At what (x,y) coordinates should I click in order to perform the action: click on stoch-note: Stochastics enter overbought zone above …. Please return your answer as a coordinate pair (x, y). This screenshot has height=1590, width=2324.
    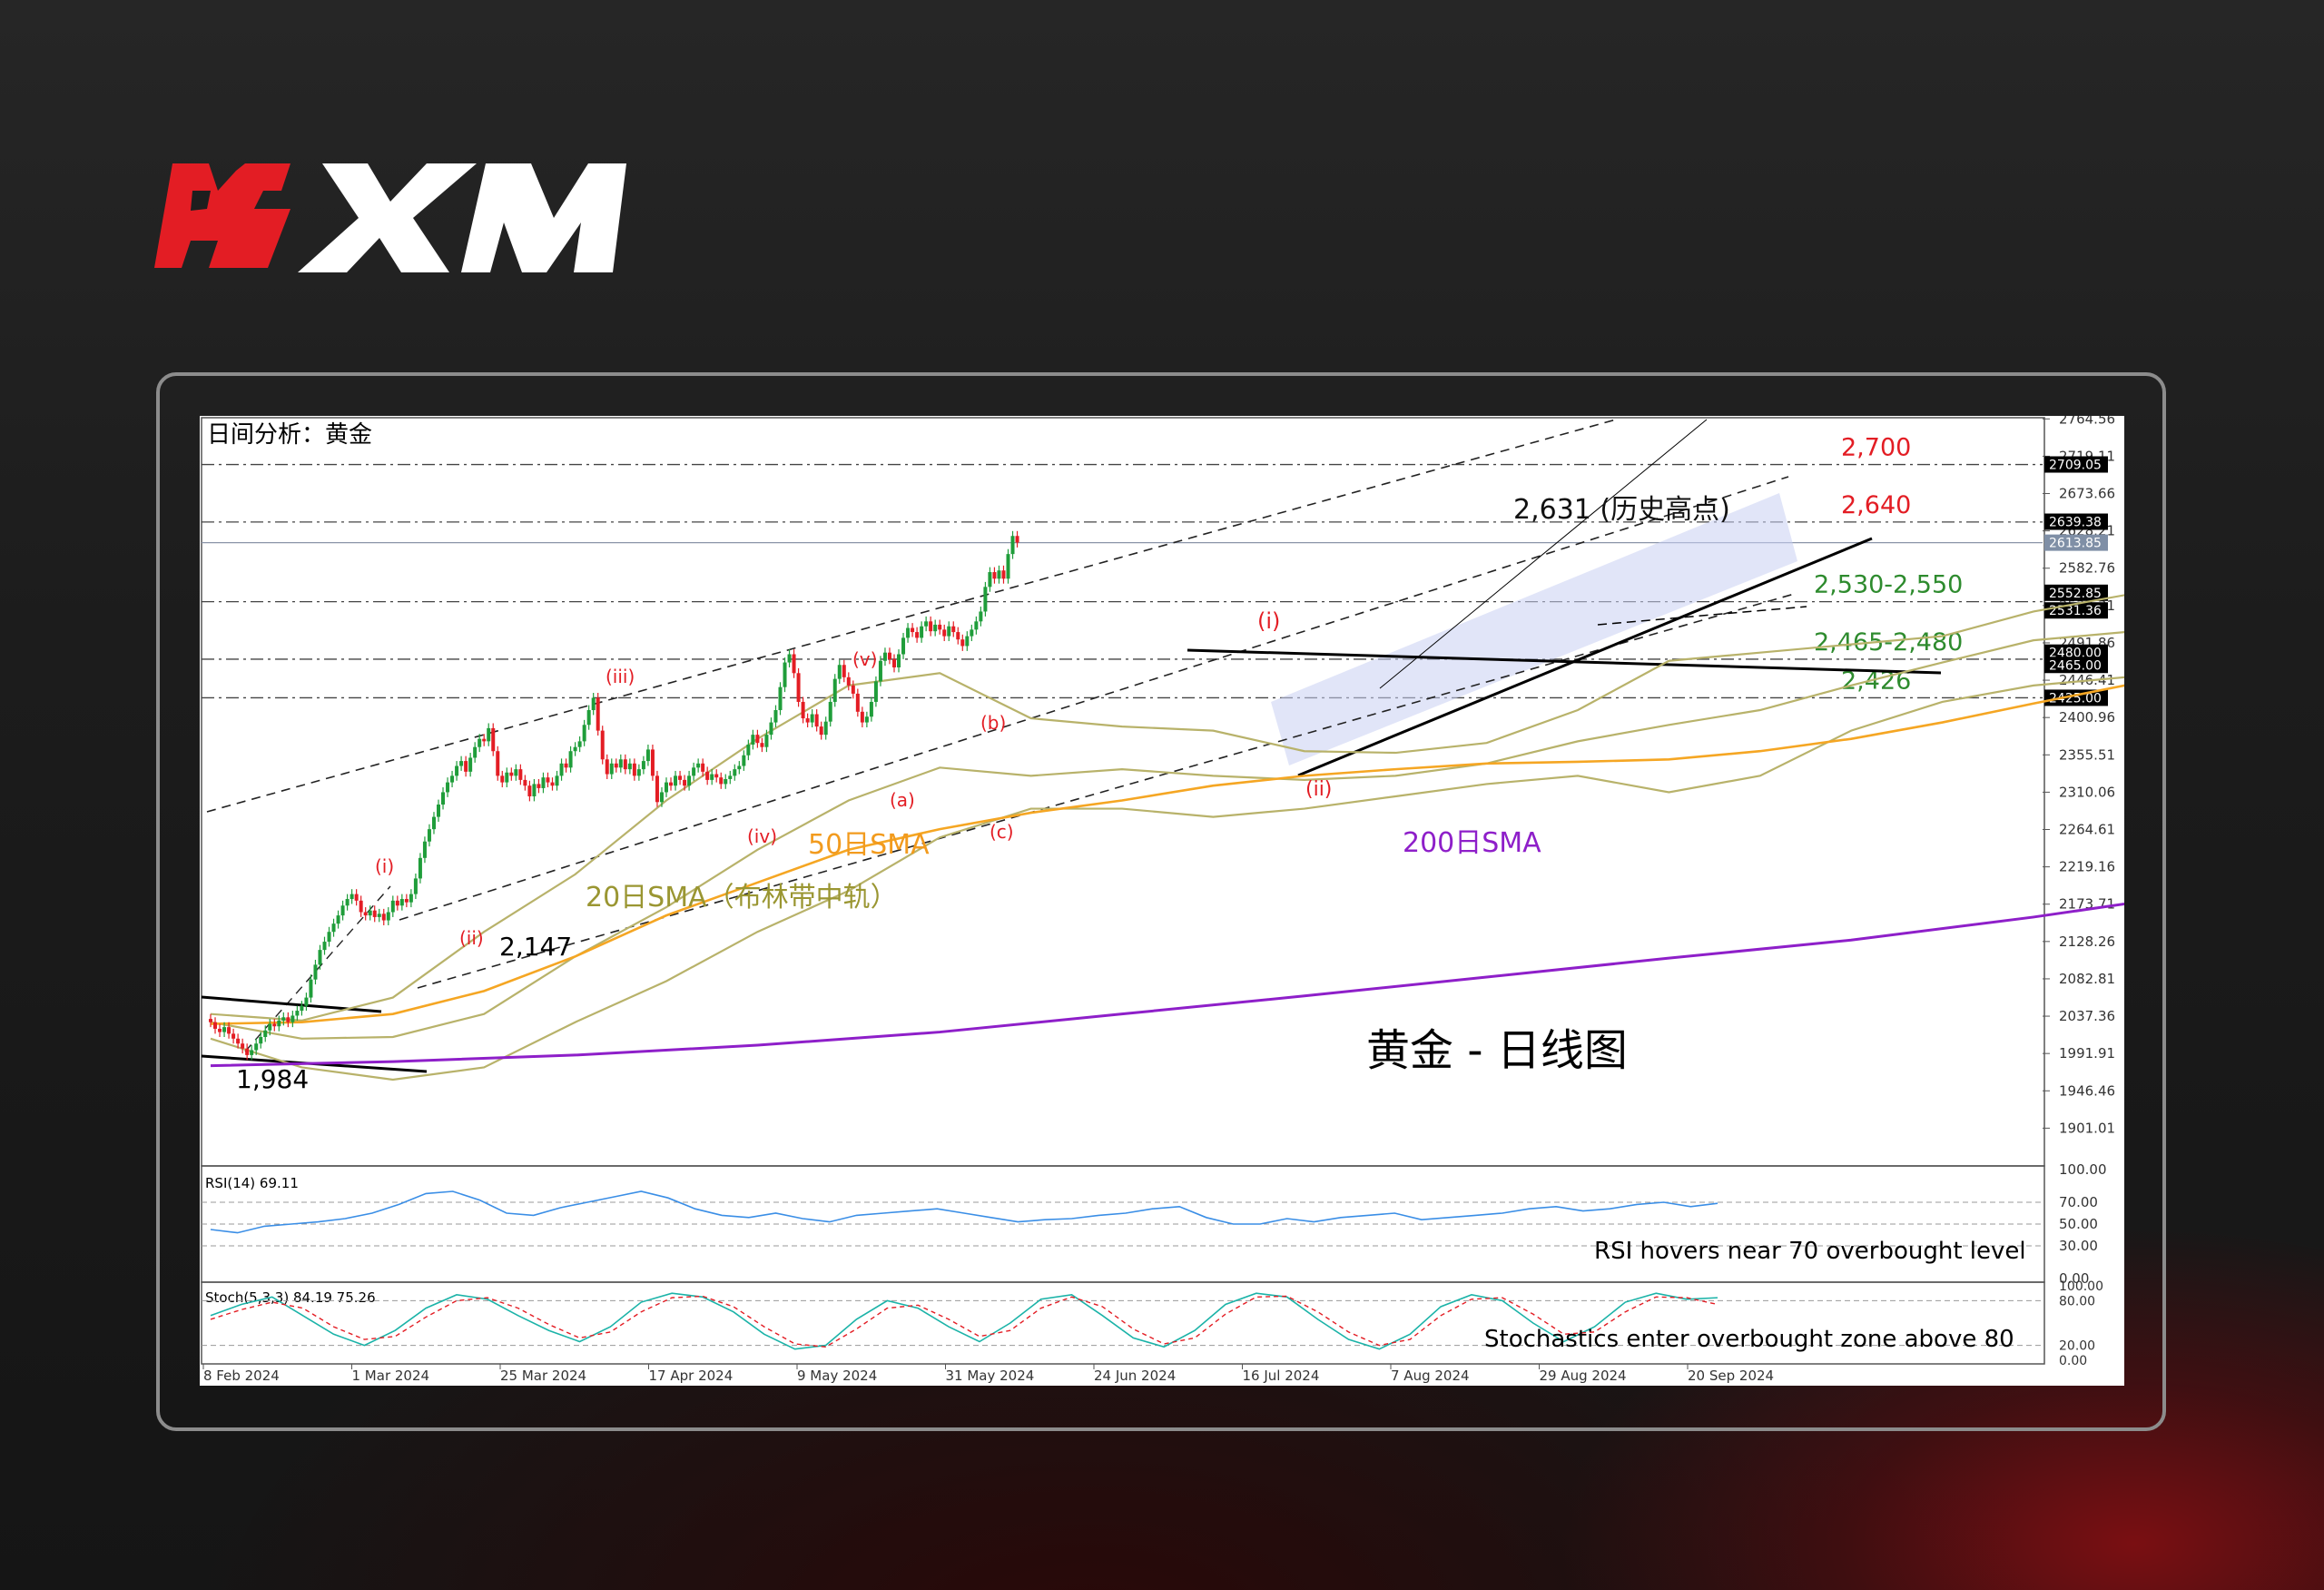
    Looking at the image, I should click on (1749, 1339).